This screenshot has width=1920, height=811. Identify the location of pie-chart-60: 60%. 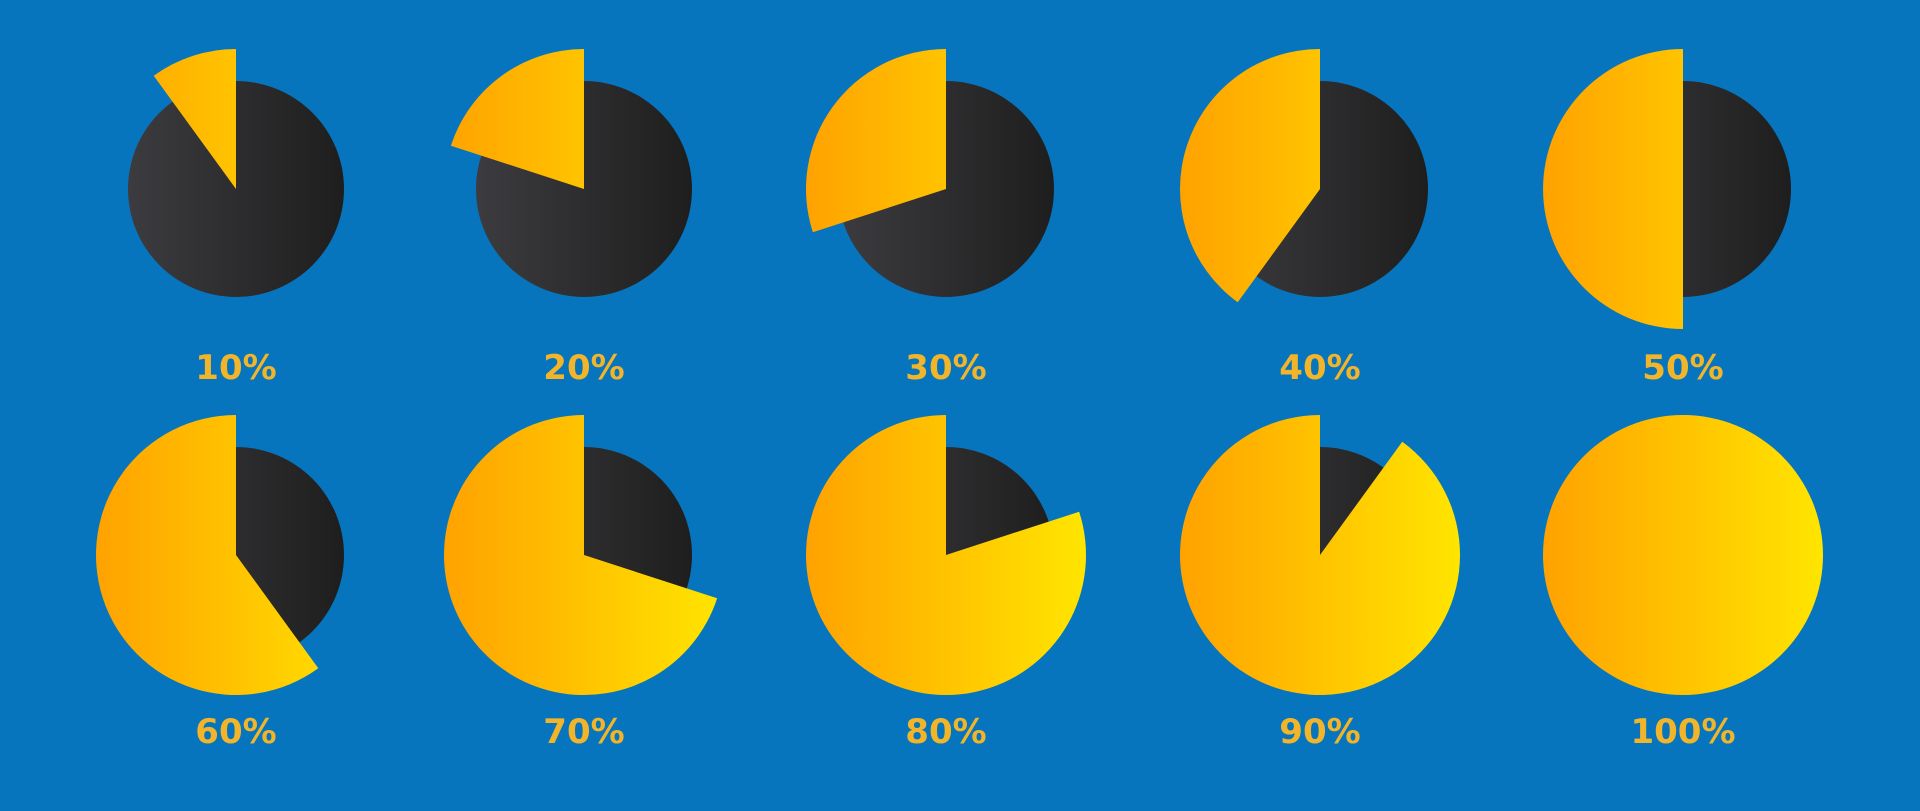
(219, 583).